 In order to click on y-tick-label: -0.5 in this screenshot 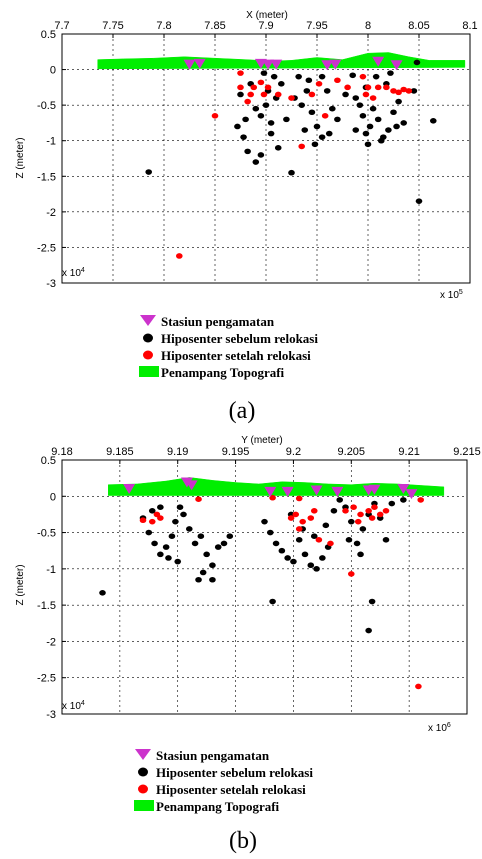, I will do `click(46, 106)`.